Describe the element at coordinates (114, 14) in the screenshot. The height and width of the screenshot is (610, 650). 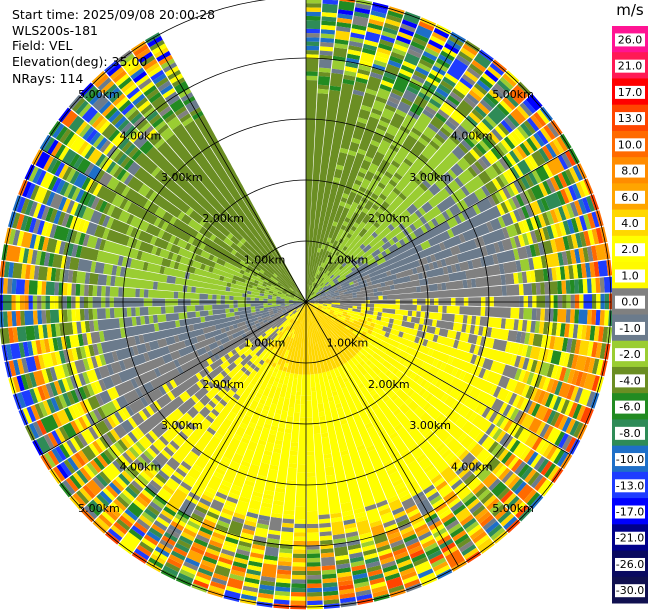
I see `start-time-label: Start time: 2025/09/08 20:00:28` at that location.